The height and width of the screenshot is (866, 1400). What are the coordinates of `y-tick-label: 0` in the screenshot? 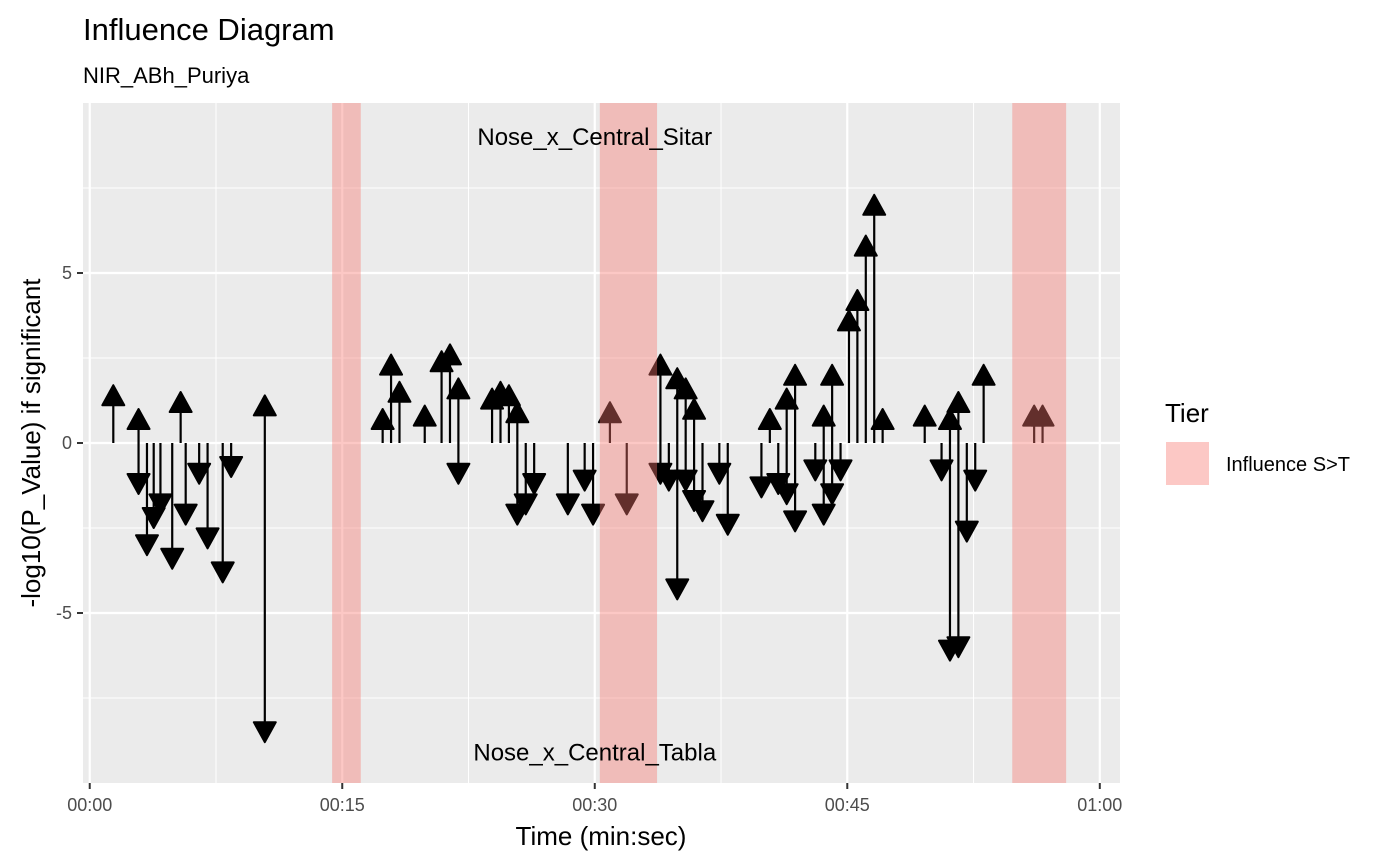 It's located at (67, 443).